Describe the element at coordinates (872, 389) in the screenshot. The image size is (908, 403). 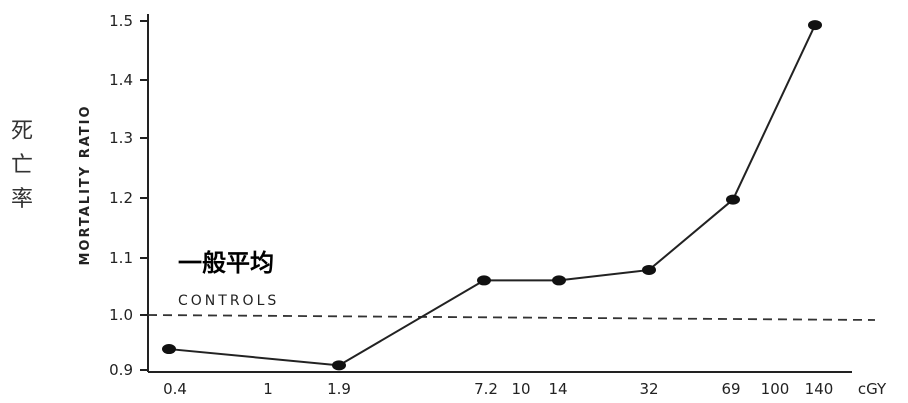
I see `x-axis-unit: cGY` at that location.